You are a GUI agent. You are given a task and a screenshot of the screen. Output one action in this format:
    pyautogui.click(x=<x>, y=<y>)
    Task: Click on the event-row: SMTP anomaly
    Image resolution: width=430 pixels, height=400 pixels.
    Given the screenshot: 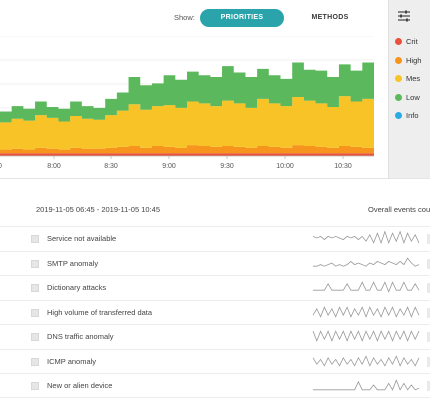 What is the action you would take?
    pyautogui.click(x=215, y=263)
    